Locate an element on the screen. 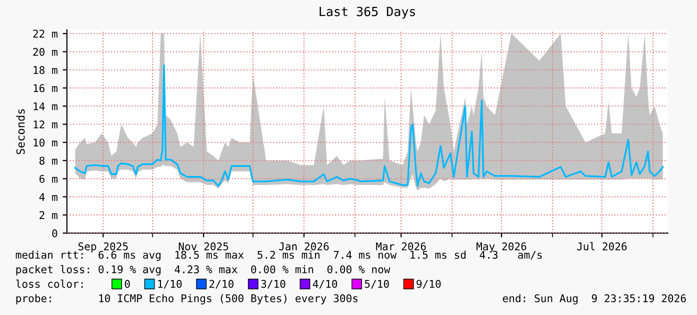  legend-title: loss color: is located at coordinates (49, 284).